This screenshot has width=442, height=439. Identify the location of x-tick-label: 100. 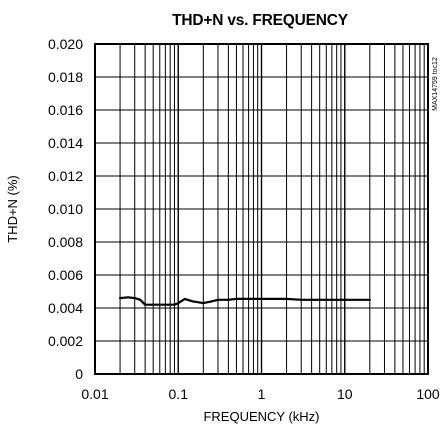
(428, 394).